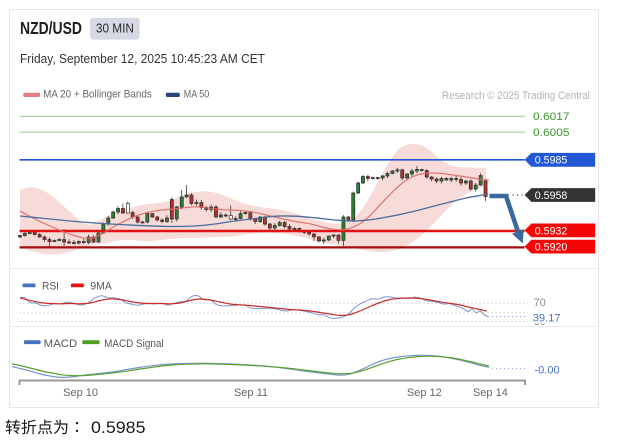 The height and width of the screenshot is (447, 644). What do you see at coordinates (551, 248) in the screenshot?
I see `svg-text: 0.5920` at bounding box center [551, 248].